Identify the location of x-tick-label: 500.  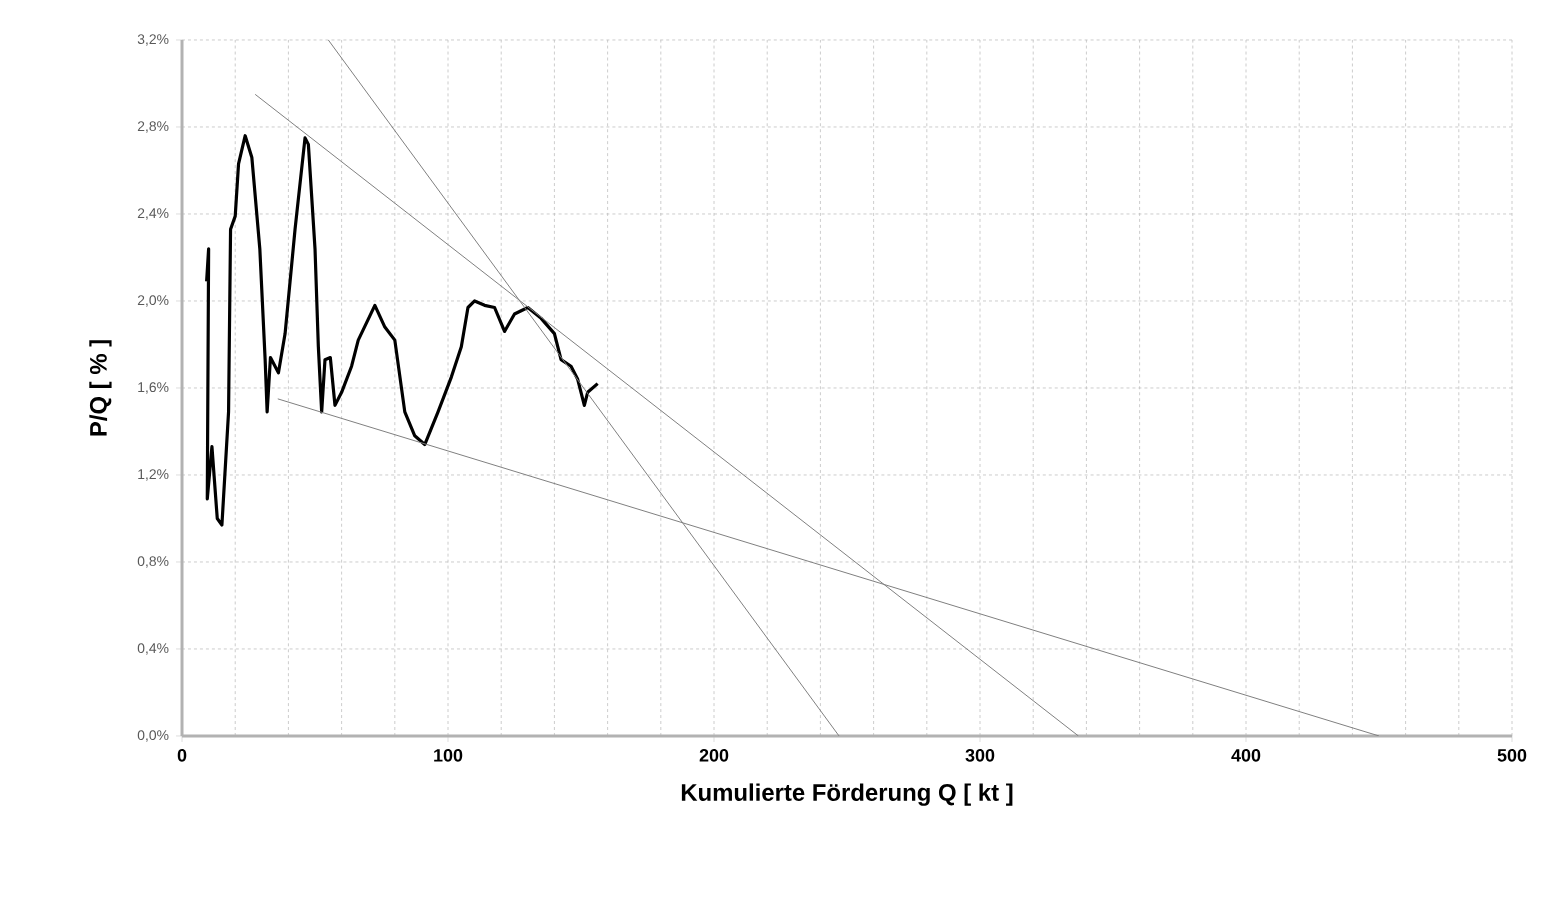
(1512, 755).